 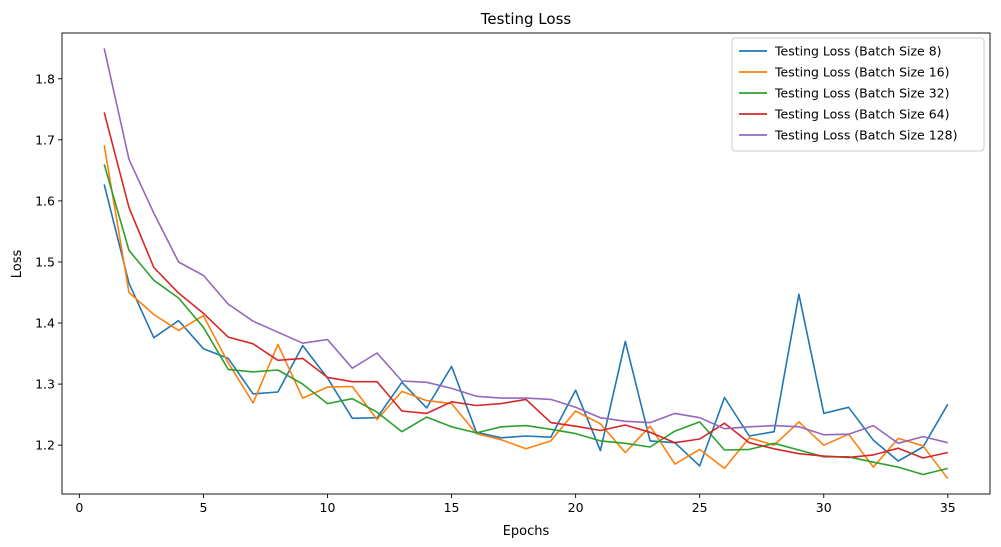 What do you see at coordinates (865, 135) in the screenshot?
I see `legend-label: Testing Loss (Batch Size 128)` at bounding box center [865, 135].